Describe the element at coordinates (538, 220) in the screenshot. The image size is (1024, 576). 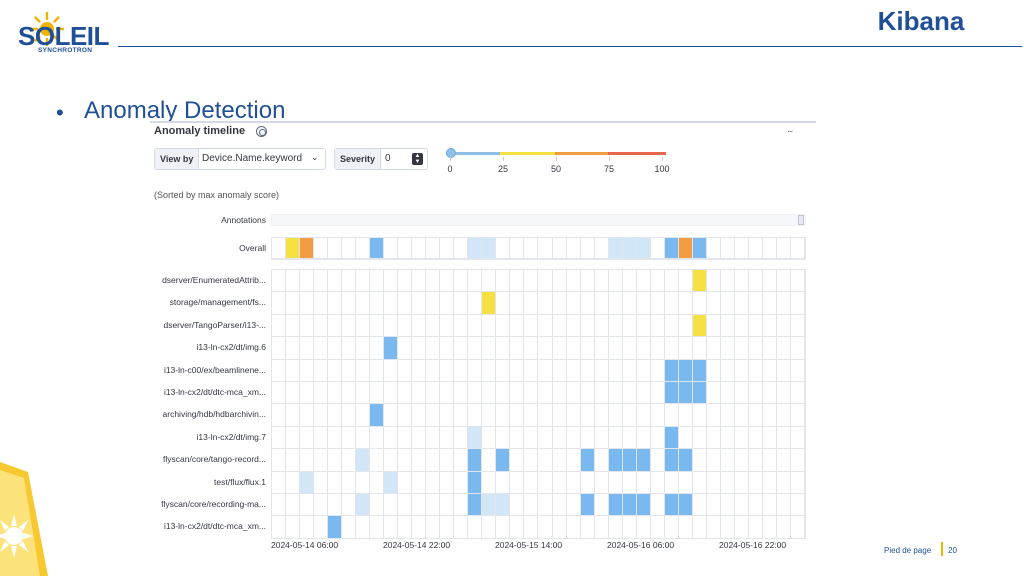
I see `annotations-lane` at that location.